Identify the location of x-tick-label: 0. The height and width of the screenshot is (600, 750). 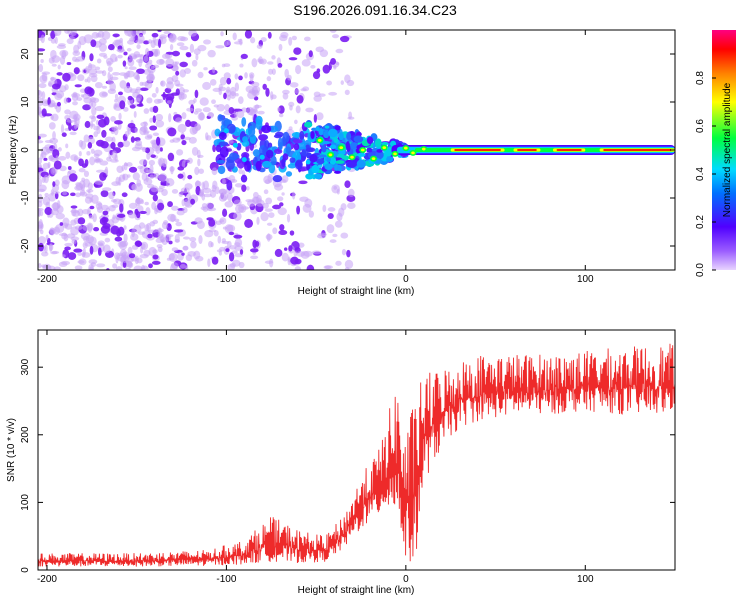
(406, 579).